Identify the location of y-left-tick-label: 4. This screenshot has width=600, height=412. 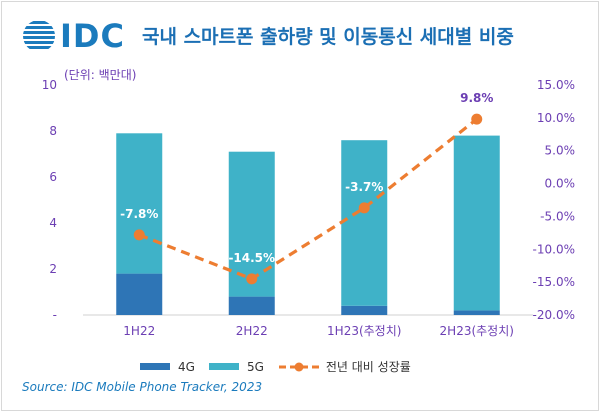
(53, 223).